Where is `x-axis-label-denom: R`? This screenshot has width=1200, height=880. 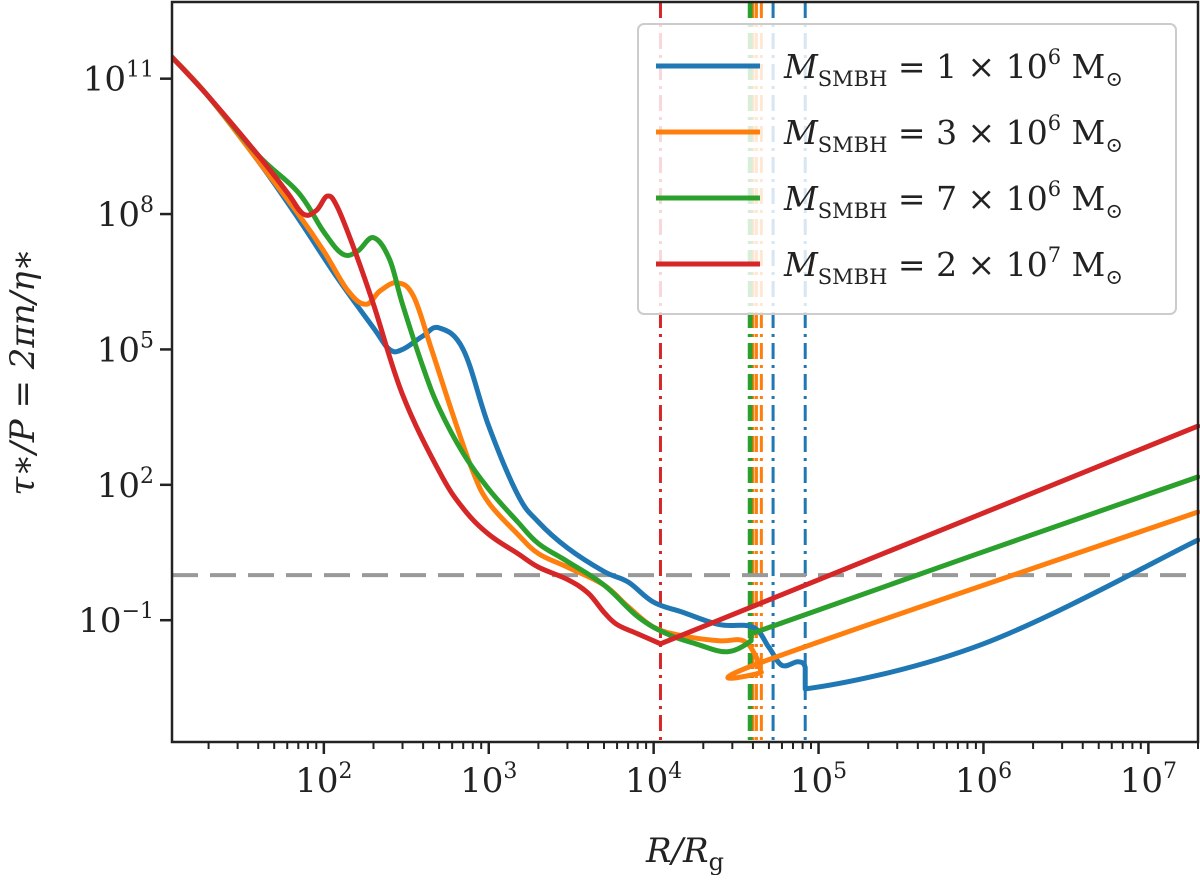 x-axis-label-denom: R is located at coordinates (695, 851).